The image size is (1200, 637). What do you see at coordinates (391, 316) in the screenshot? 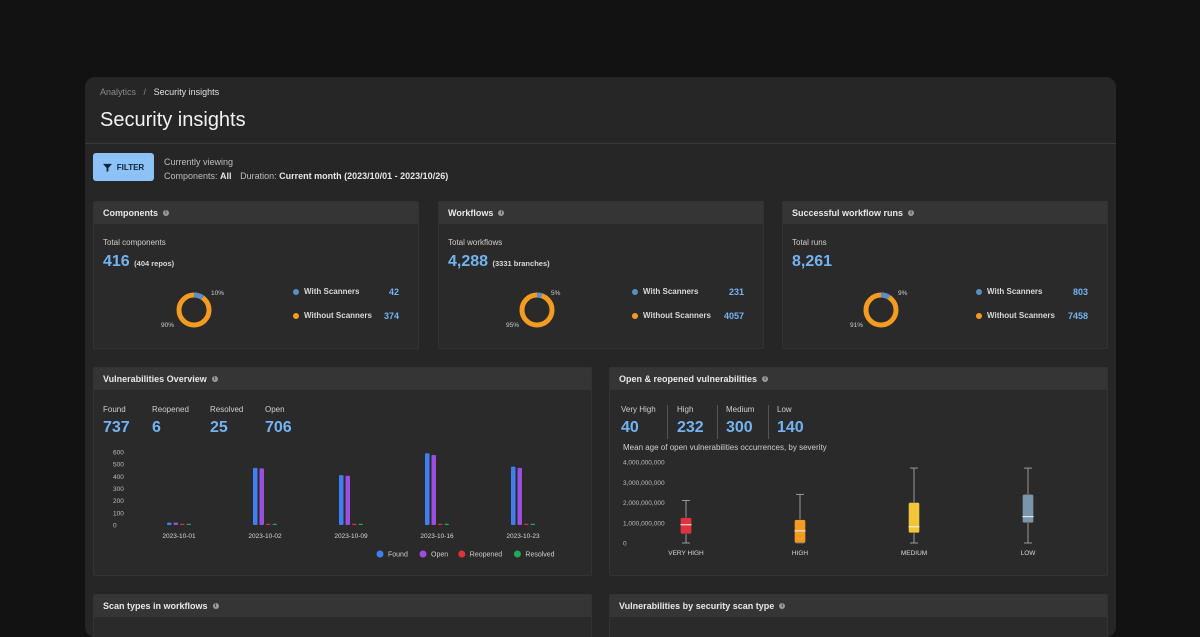
I see `without-scanners-value: 374` at bounding box center [391, 316].